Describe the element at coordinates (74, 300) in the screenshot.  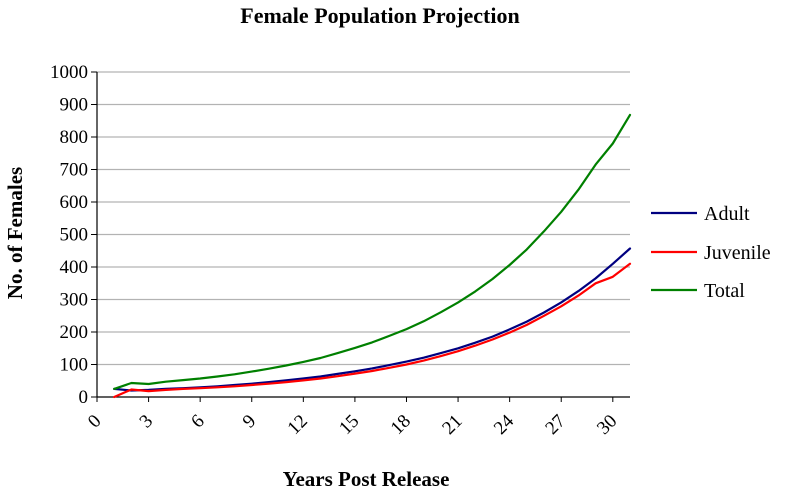
I see `y-tick-label: 300` at that location.